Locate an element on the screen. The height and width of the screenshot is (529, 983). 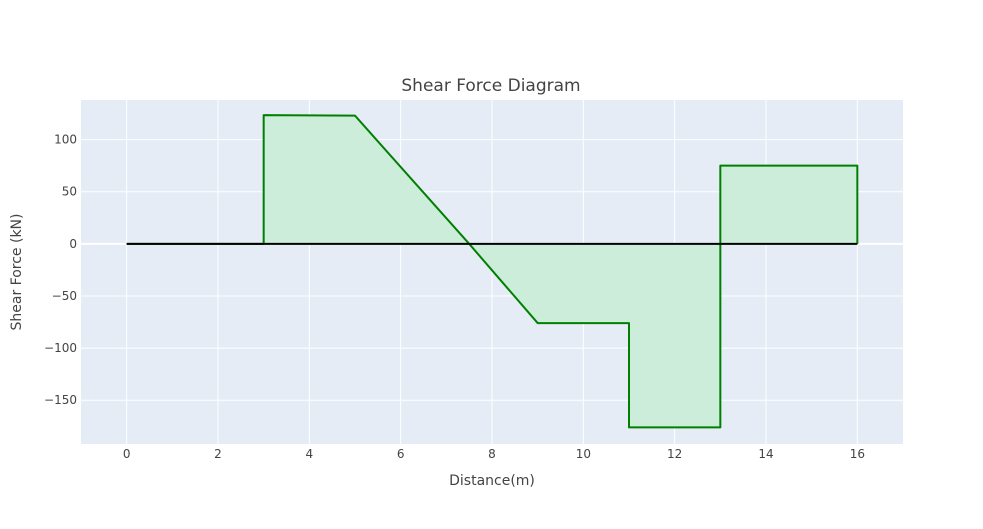
x-tick-label: 16 is located at coordinates (857, 454).